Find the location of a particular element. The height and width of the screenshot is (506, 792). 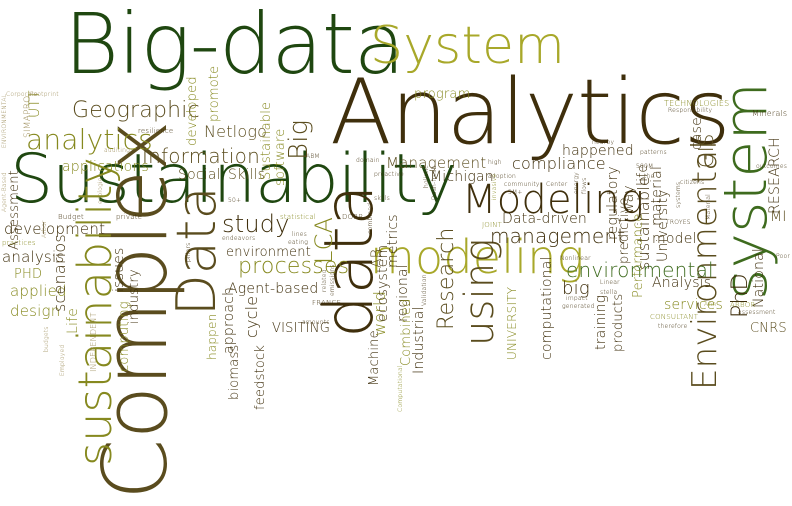

word-processes: processes is located at coordinates (294, 266).